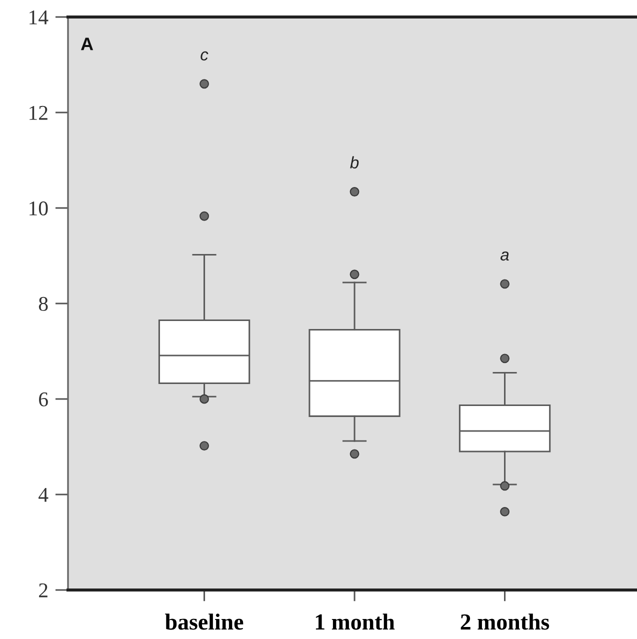 This screenshot has width=637, height=639. Describe the element at coordinates (39, 113) in the screenshot. I see `y-tick-label: 12` at that location.